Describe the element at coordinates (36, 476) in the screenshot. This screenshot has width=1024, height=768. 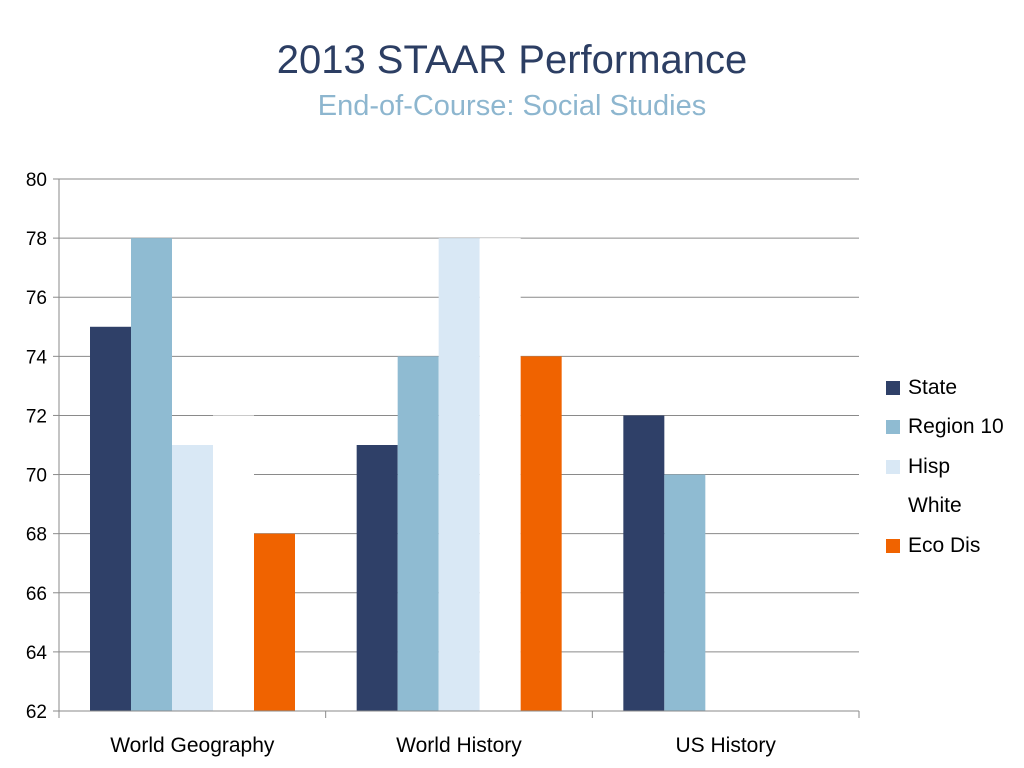
I see `y-tick-label: 70` at that location.